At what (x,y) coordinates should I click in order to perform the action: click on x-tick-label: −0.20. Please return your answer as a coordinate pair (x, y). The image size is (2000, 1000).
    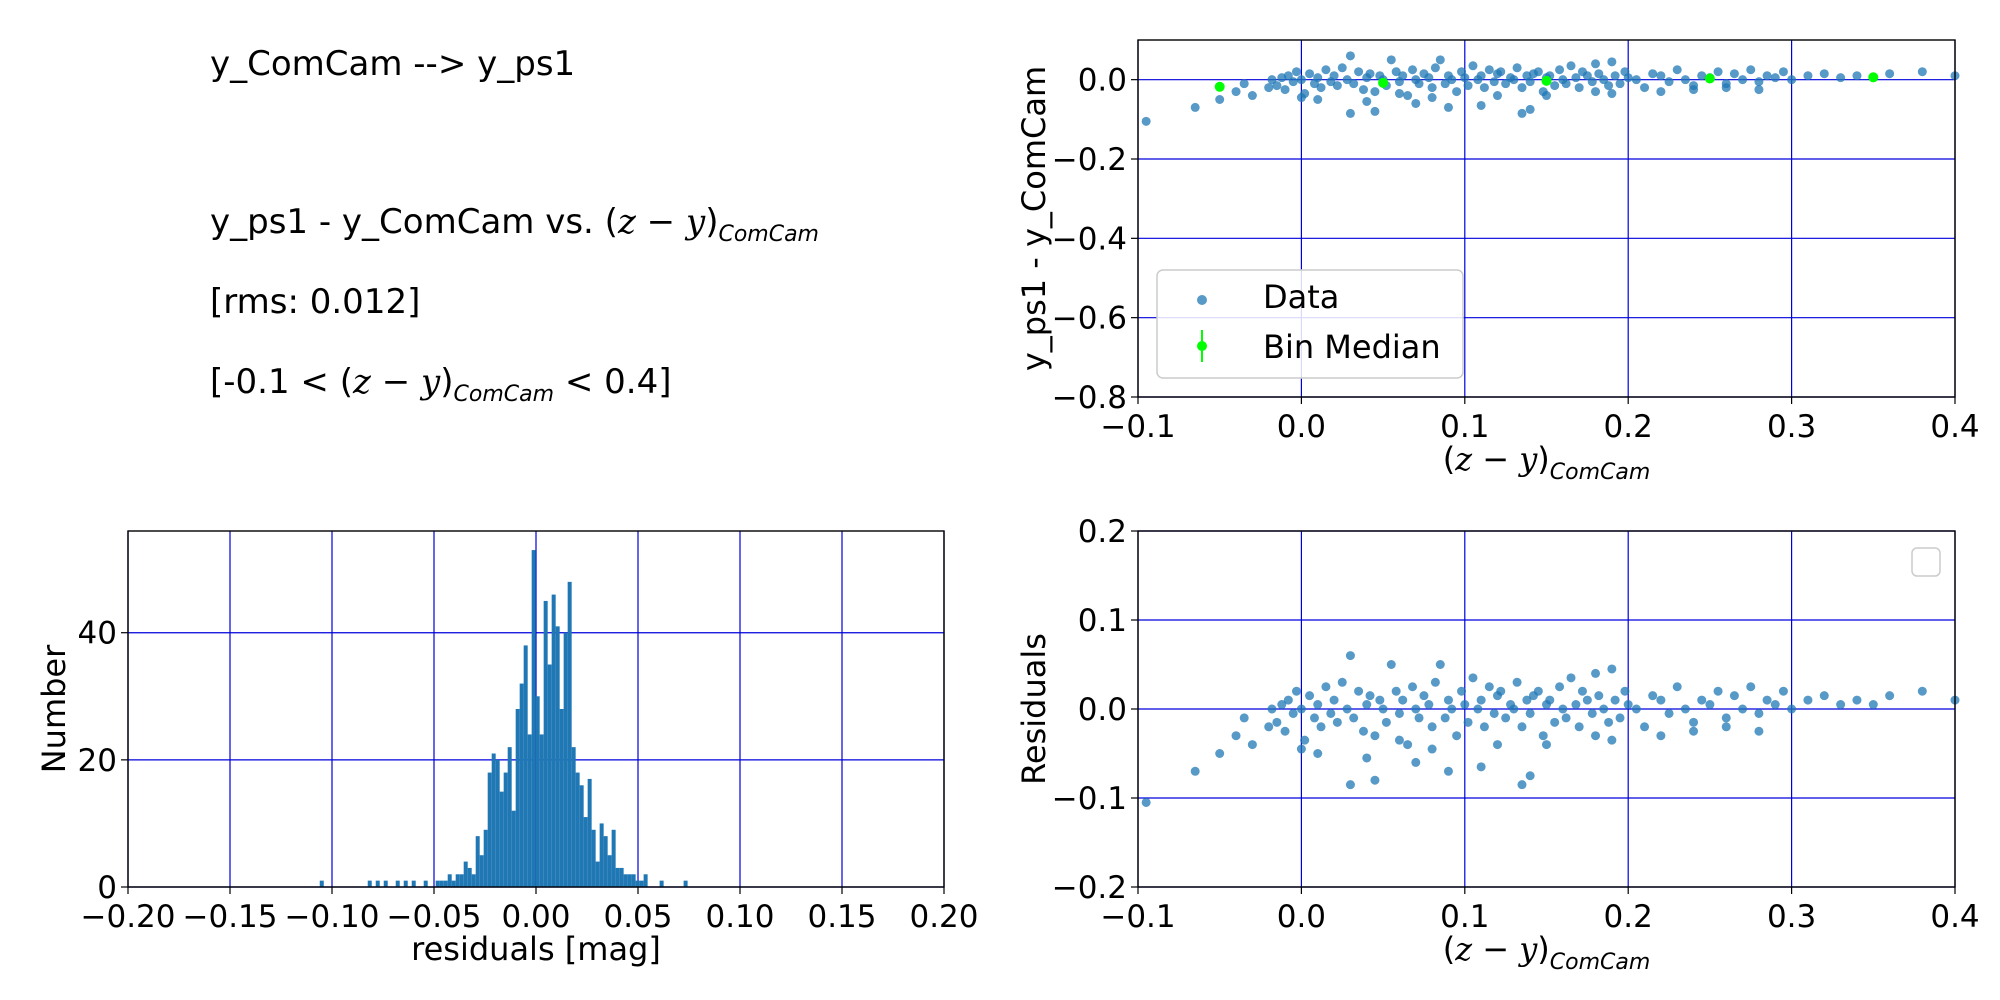
    Looking at the image, I should click on (128, 917).